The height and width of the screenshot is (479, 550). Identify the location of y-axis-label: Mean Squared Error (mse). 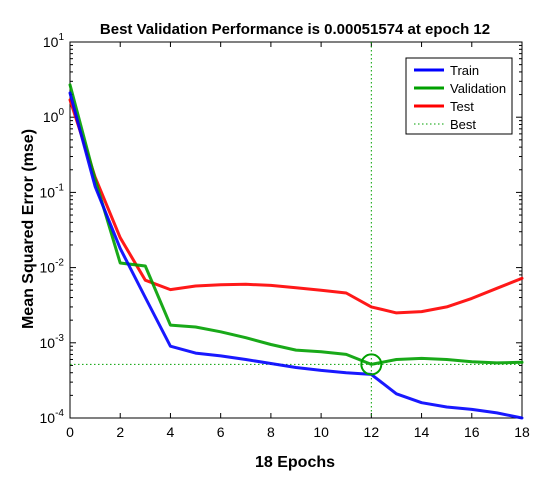
(28, 229).